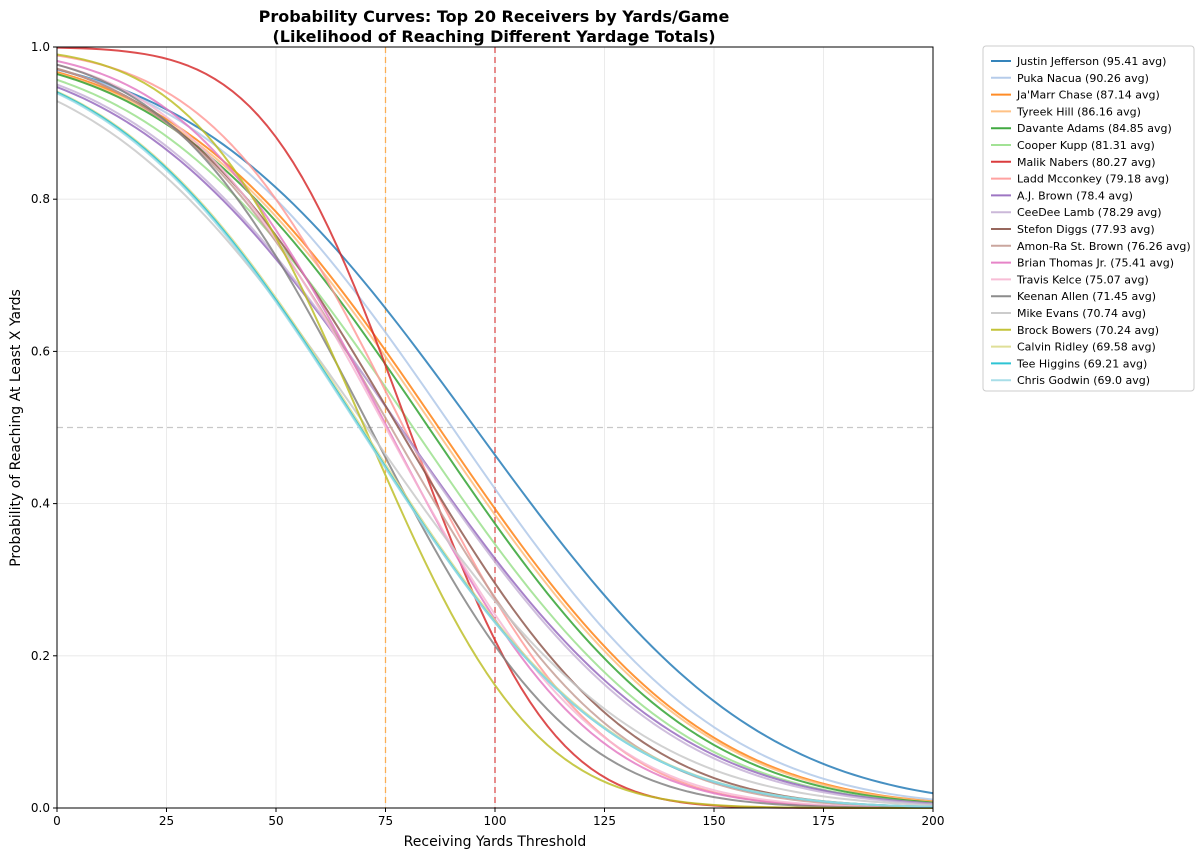 The height and width of the screenshot is (857, 1200). Describe the element at coordinates (1093, 179) in the screenshot. I see `legend-label: Ladd Mcconkey (79.18 avg)` at that location.